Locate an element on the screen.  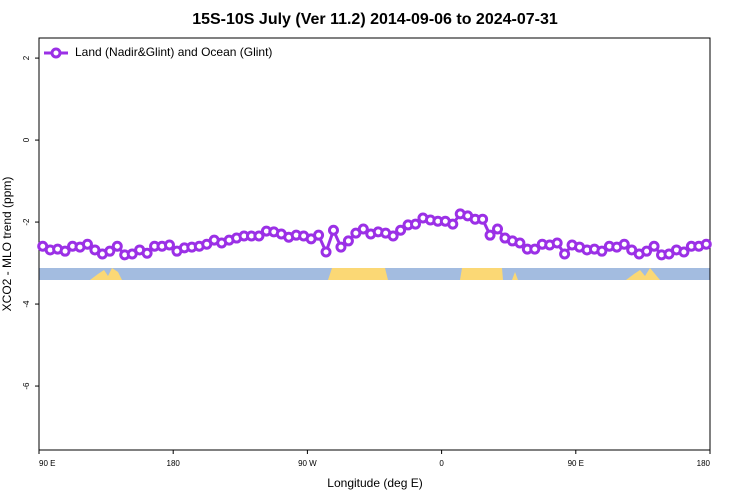
y-tick-label: -6 is located at coordinates (26, 386).